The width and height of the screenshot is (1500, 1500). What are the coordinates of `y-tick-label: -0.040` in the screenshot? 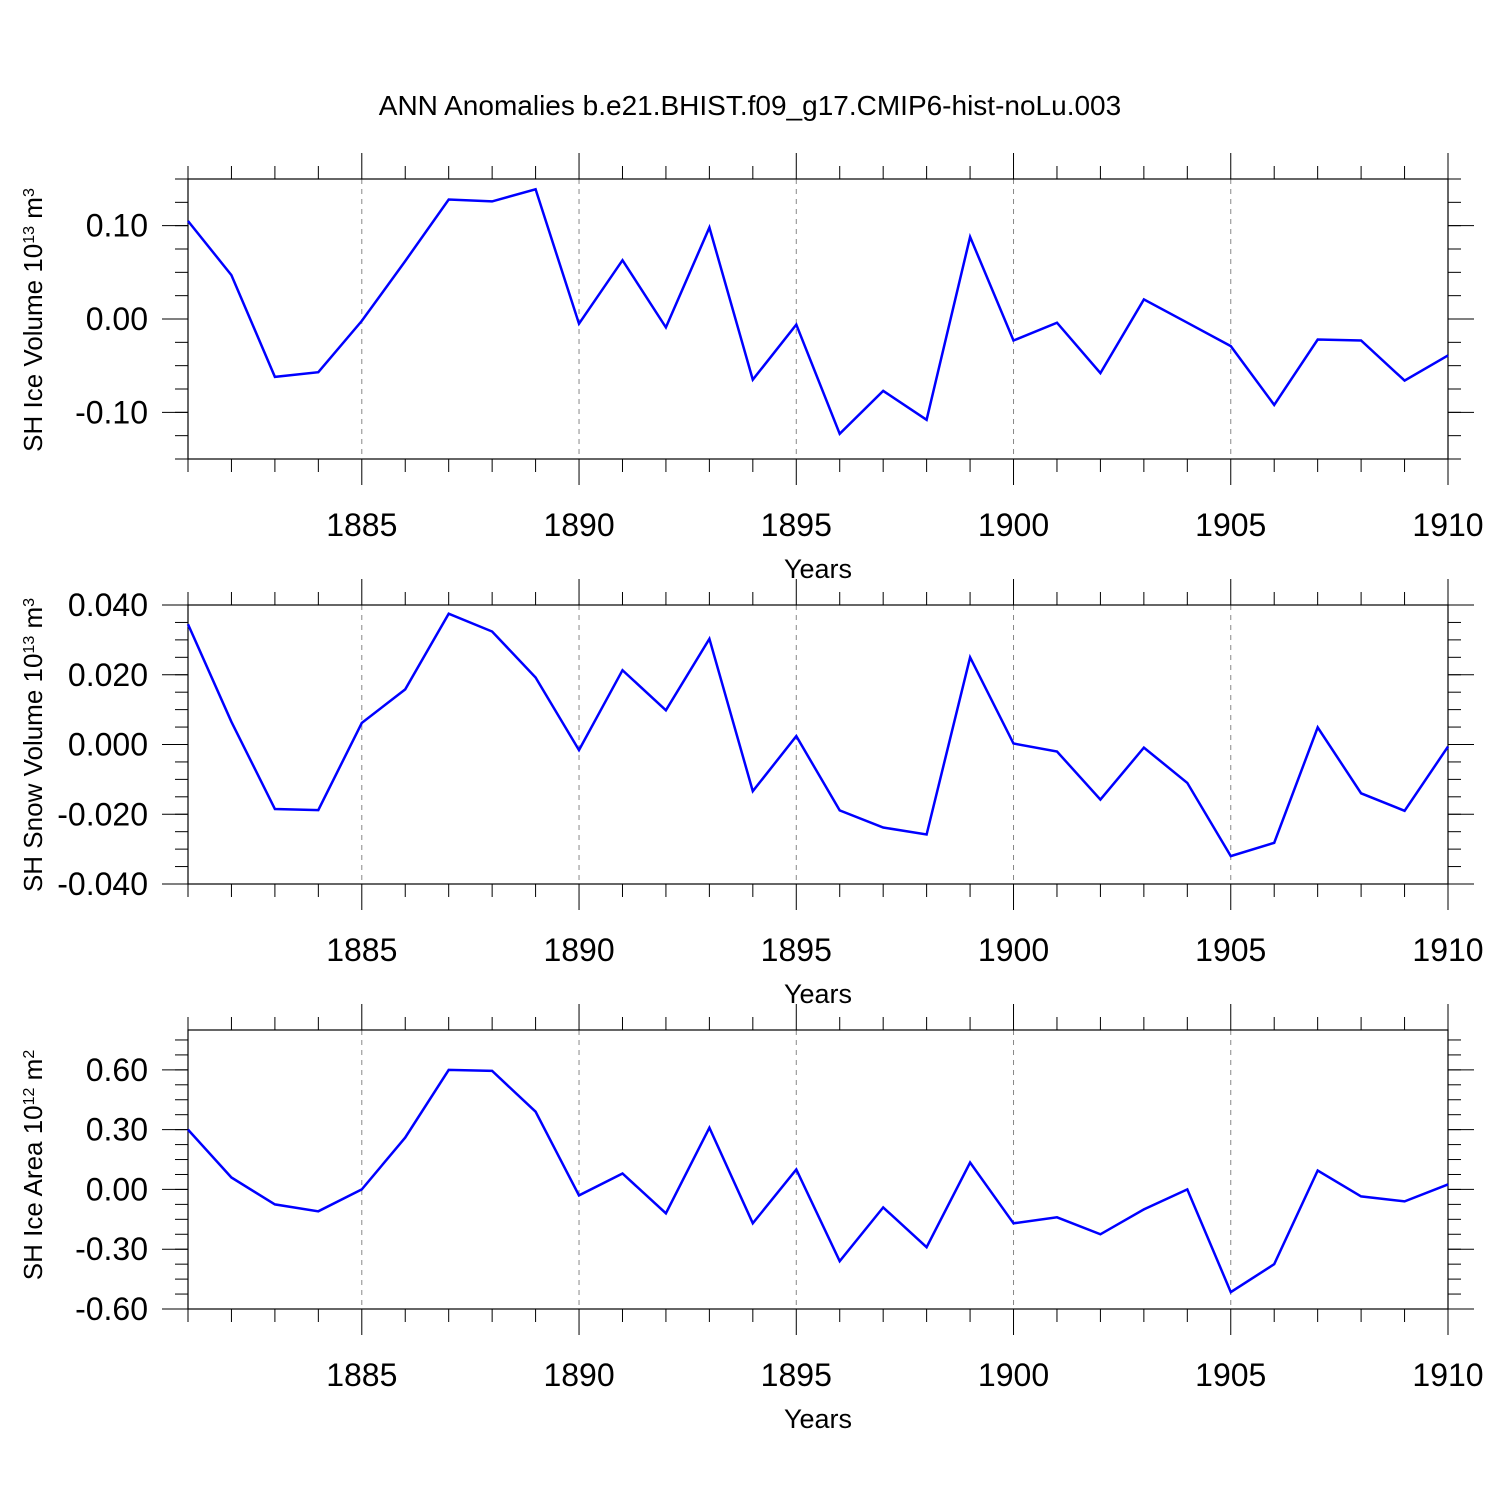 It's located at (102, 884).